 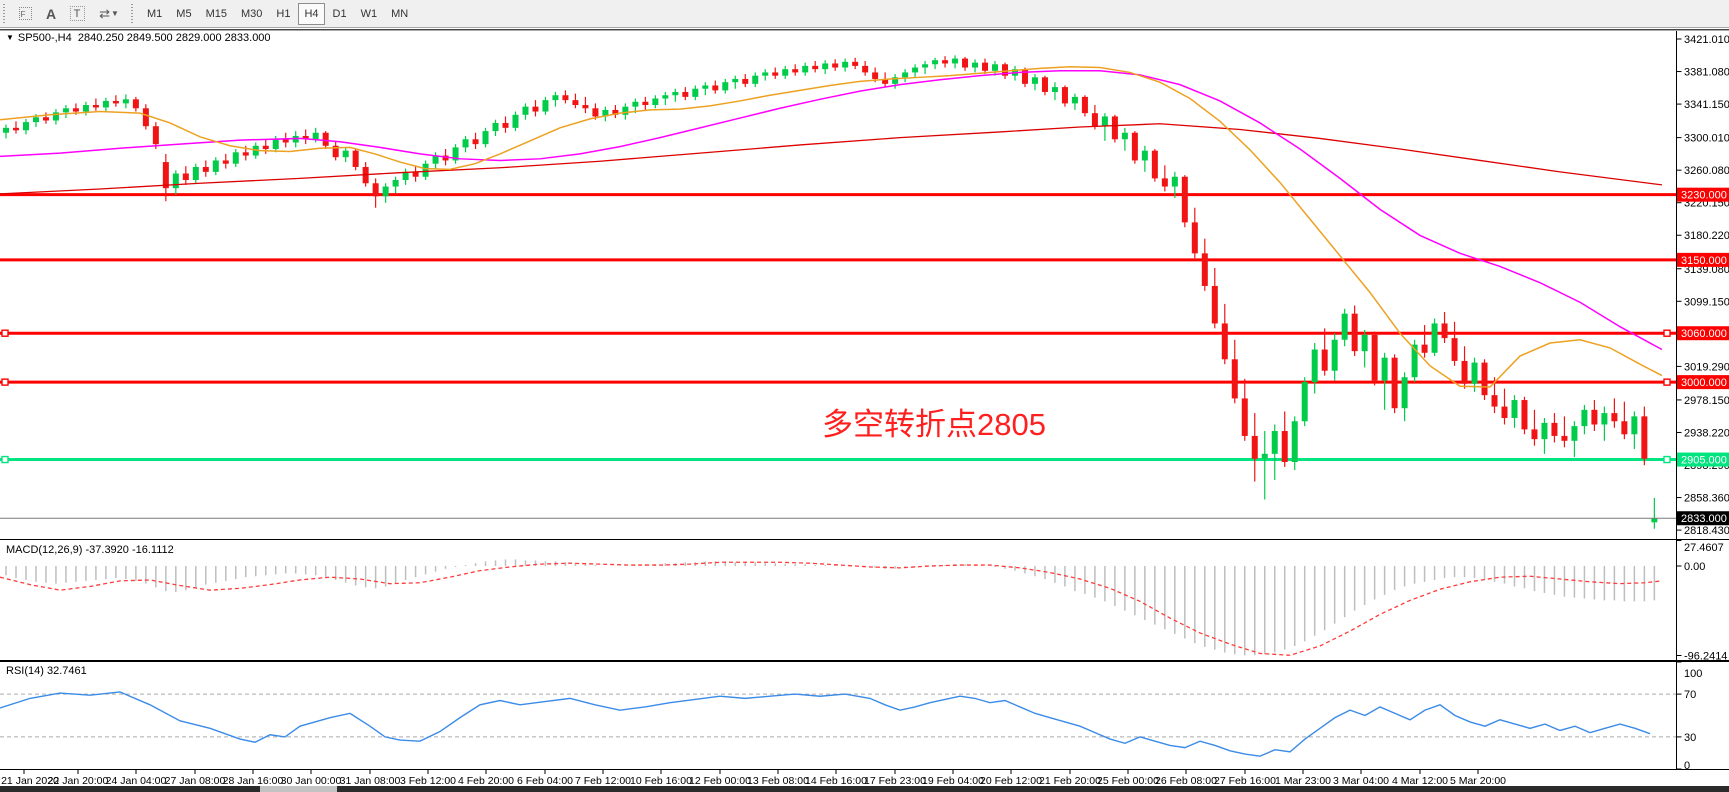 I want to click on rsi-svg: 100 70 30 0, so click(x=864, y=715).